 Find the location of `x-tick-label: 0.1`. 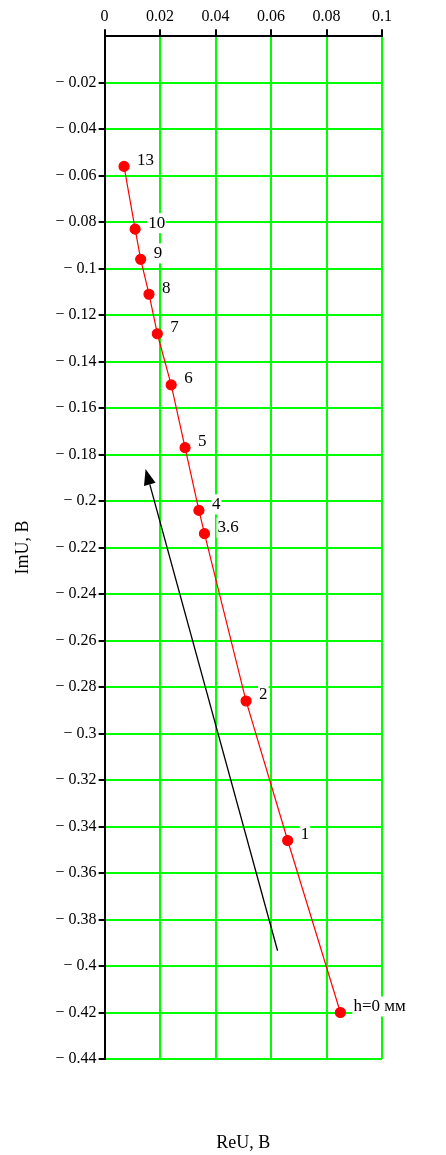

x-tick-label: 0.1 is located at coordinates (382, 15).